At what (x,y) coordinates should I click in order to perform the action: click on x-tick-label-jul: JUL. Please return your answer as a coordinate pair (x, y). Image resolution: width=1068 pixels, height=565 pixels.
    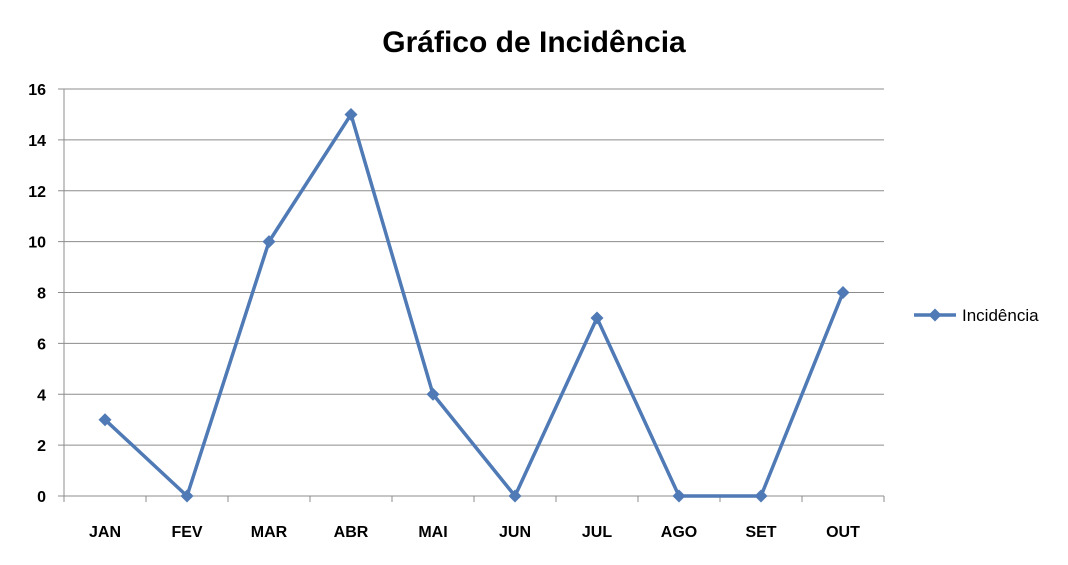
    Looking at the image, I should click on (597, 532).